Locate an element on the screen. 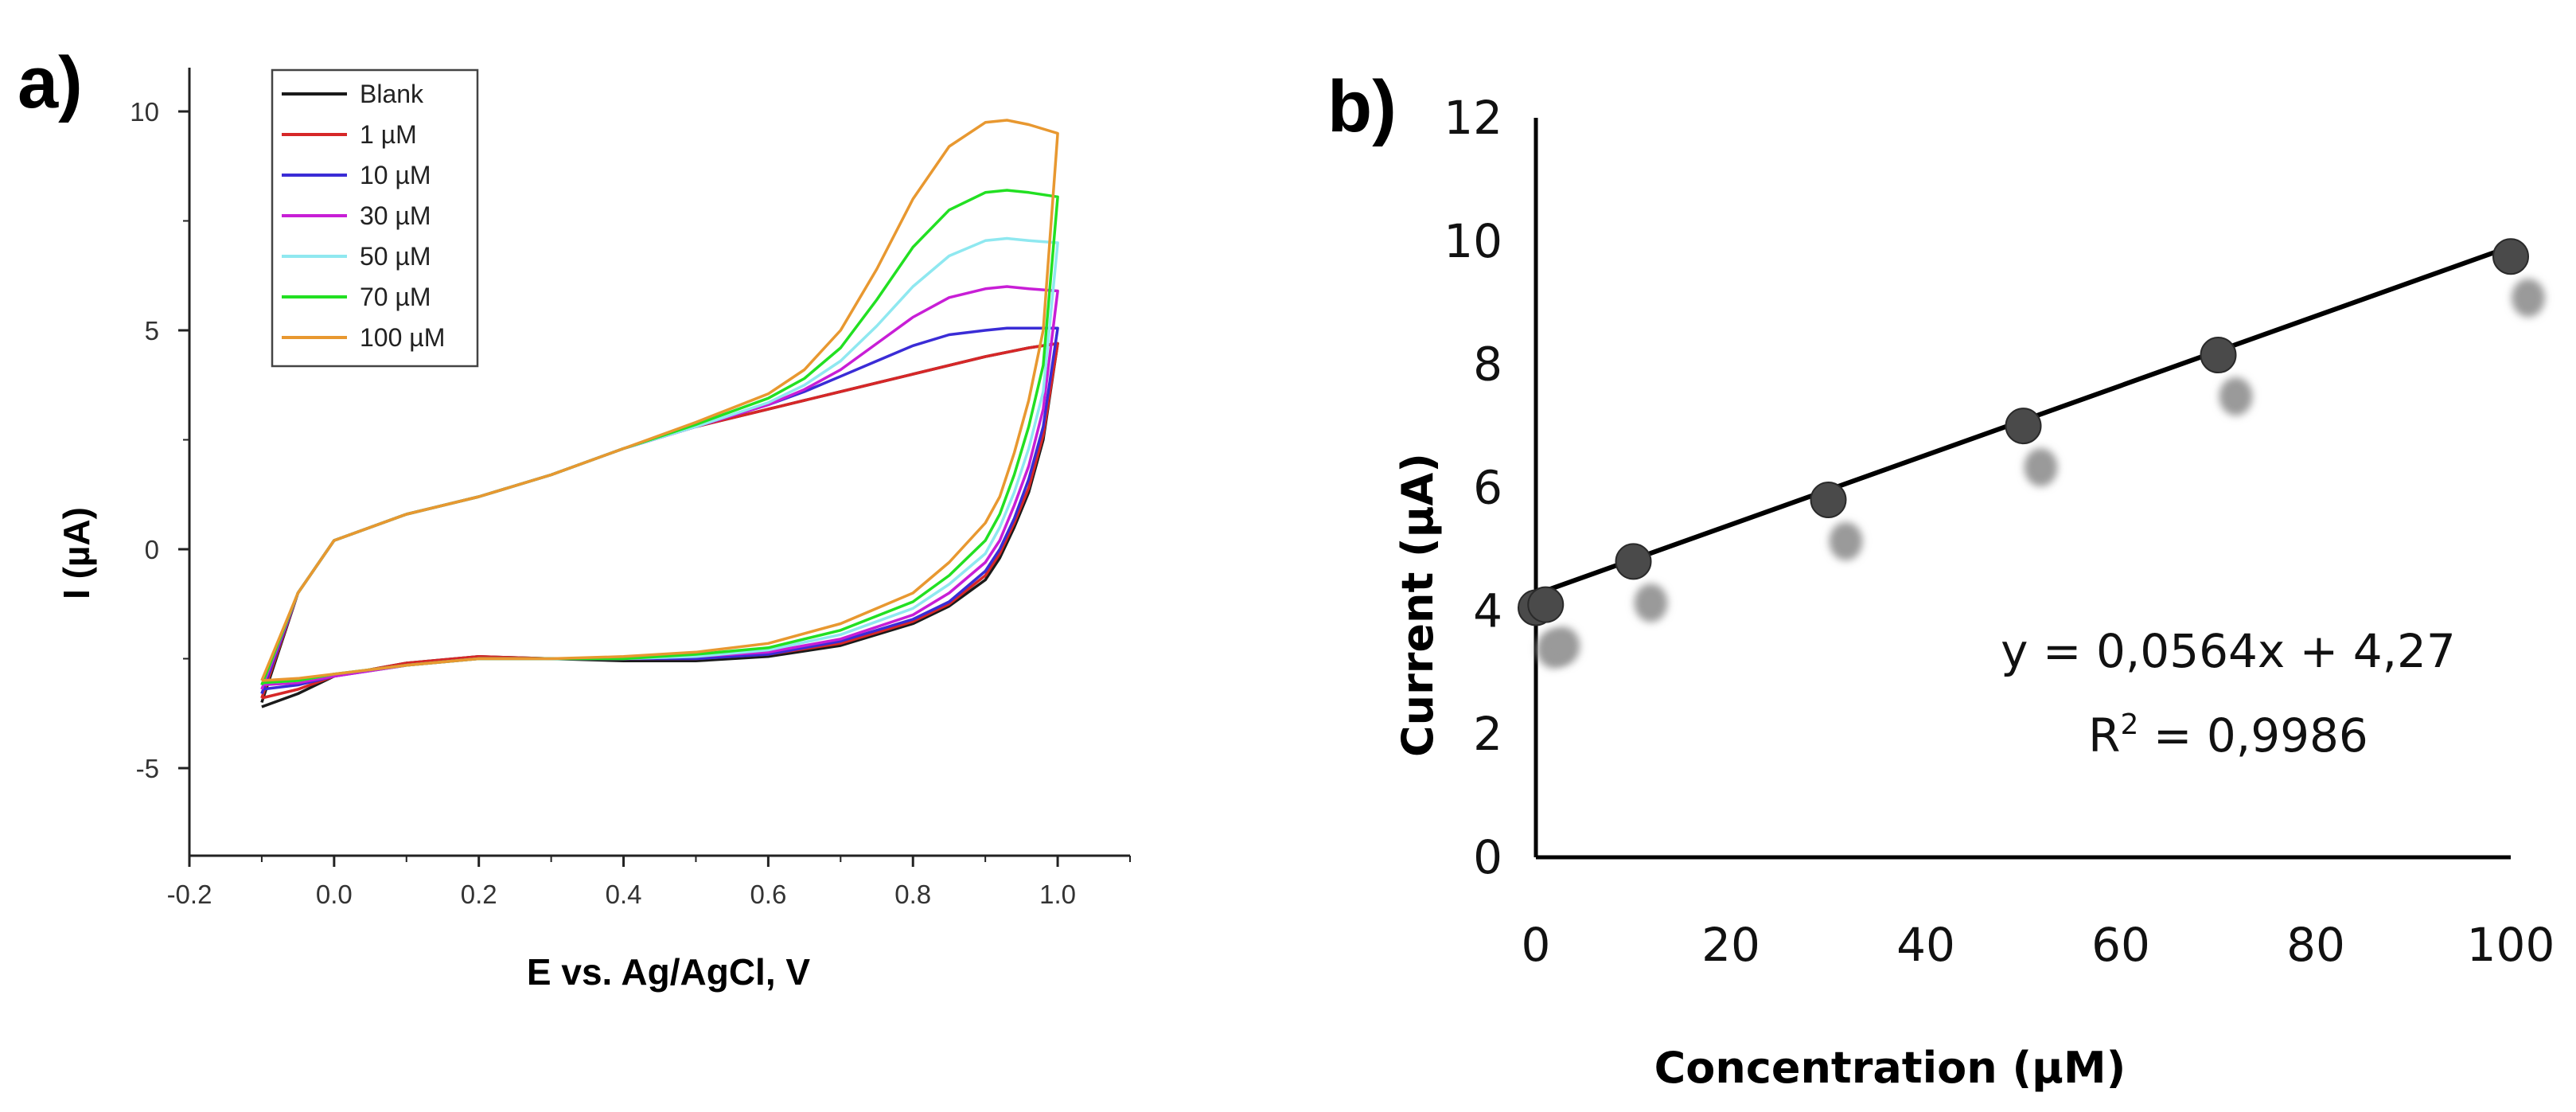 This screenshot has width=2576, height=1112. cv-curve-blank is located at coordinates (659, 524).